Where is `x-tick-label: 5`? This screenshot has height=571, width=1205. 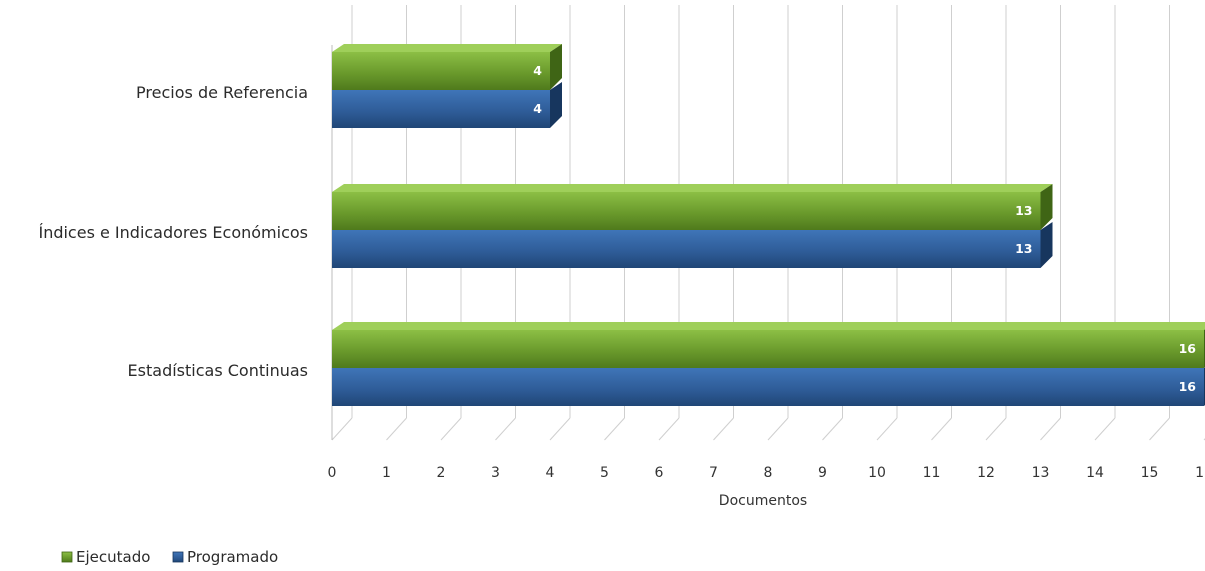
x-tick-label: 5 is located at coordinates (604, 473).